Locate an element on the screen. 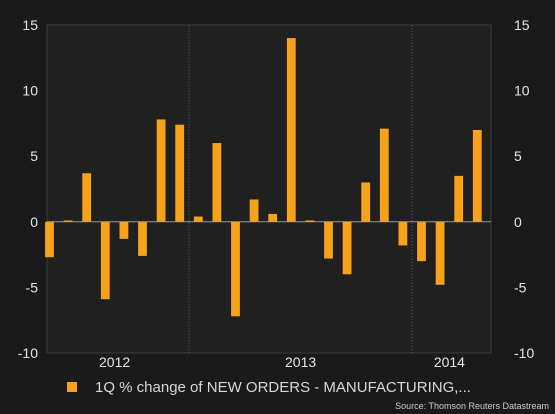  x-tick-2013: 2013 is located at coordinates (300, 362).